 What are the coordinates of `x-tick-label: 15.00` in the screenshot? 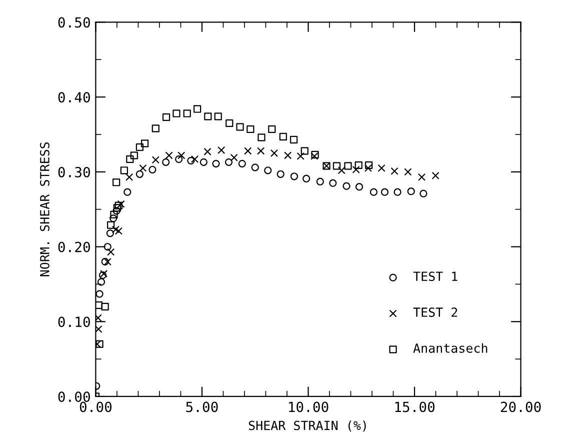 It's located at (415, 407).